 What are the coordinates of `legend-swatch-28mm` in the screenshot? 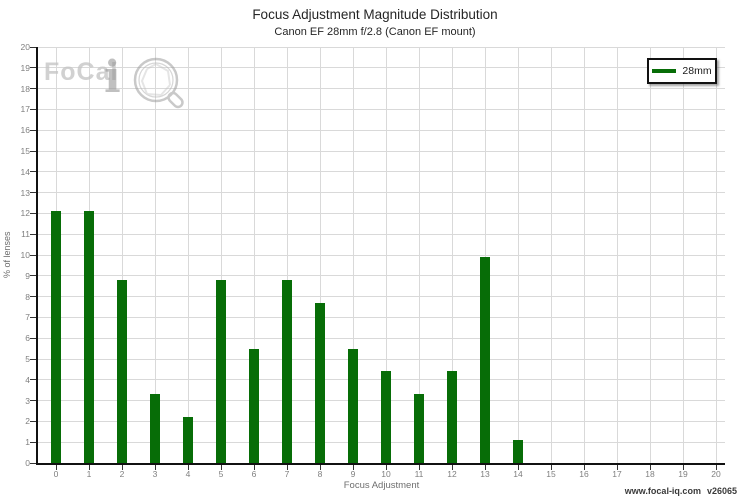 It's located at (664, 71).